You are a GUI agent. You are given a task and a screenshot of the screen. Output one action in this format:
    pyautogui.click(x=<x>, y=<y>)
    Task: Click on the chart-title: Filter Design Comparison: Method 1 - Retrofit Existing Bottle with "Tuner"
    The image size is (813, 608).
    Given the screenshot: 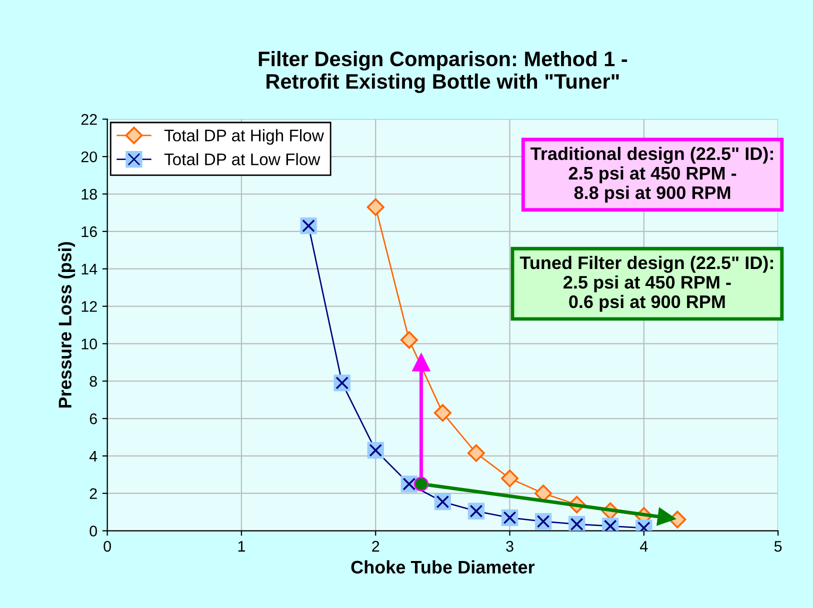 What is the action you would take?
    pyautogui.click(x=443, y=72)
    